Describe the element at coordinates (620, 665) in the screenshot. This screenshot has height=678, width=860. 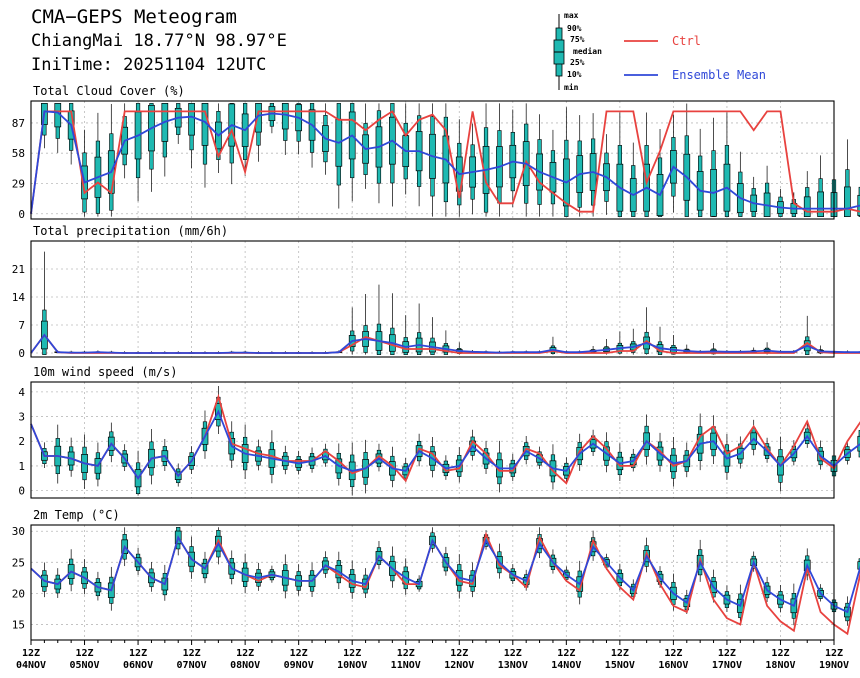
I see `x-tick-date: 15NOV` at that location.